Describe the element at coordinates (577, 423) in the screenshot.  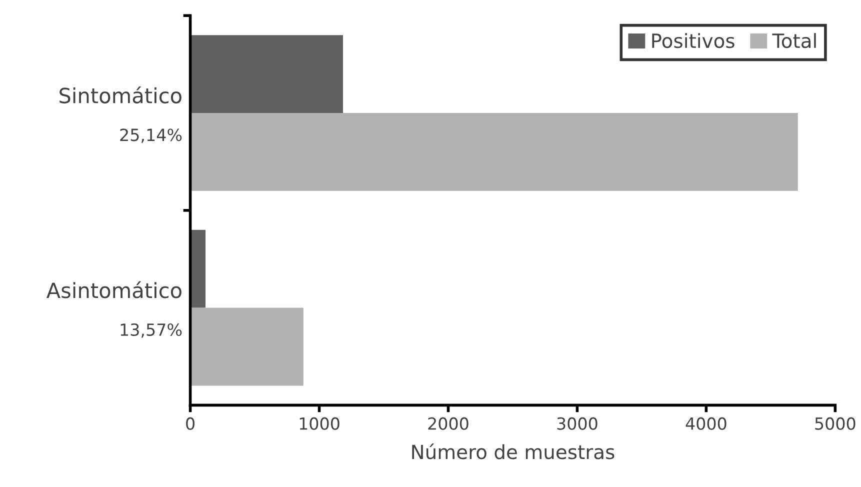
I see `x-tick-label: 3000` at that location.